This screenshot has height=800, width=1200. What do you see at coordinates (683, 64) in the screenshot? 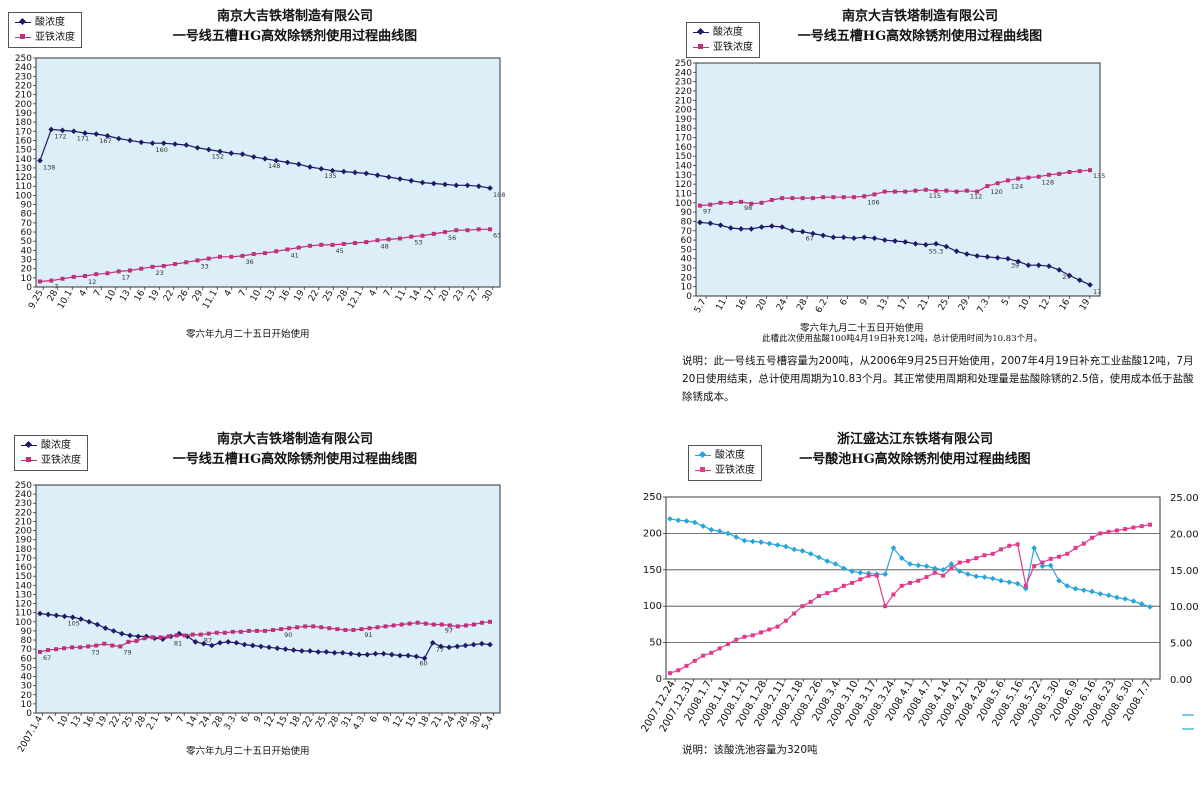
I see `y-tick-label: 250` at bounding box center [683, 64].